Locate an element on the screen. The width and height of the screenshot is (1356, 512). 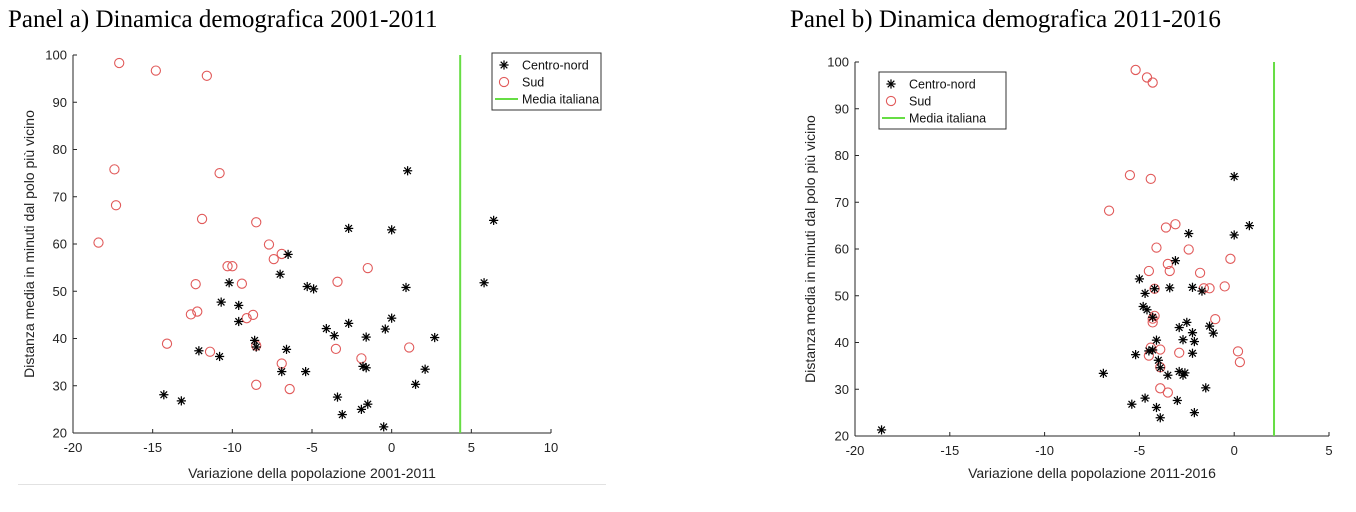
x-axis-label: Variazione della popolazione 2011-2016 is located at coordinates (1092, 473).